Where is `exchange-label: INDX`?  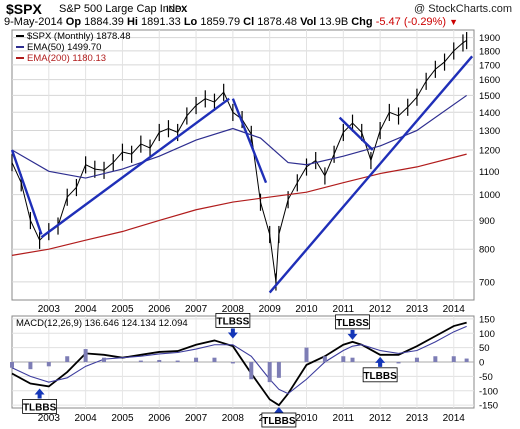
exchange-label: INDX is located at coordinates (177, 9).